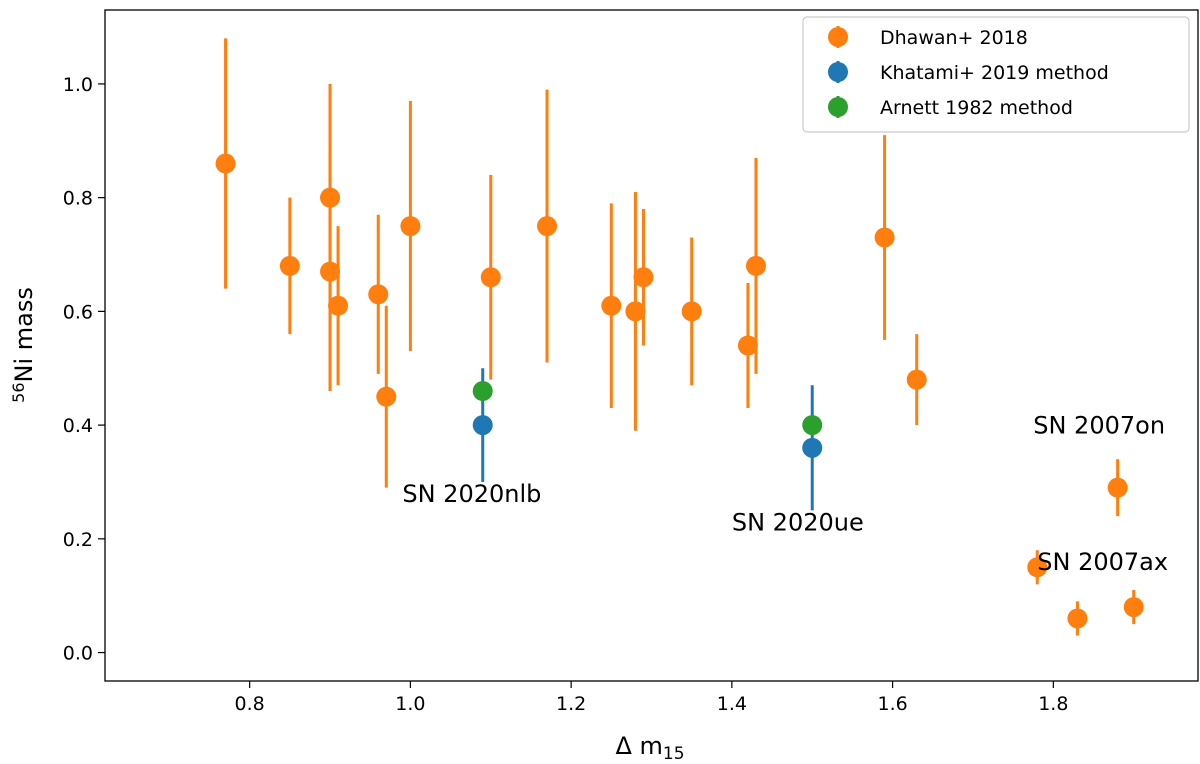  Describe the element at coordinates (1053, 704) in the screenshot. I see `x-tick-label: 1.8` at that location.